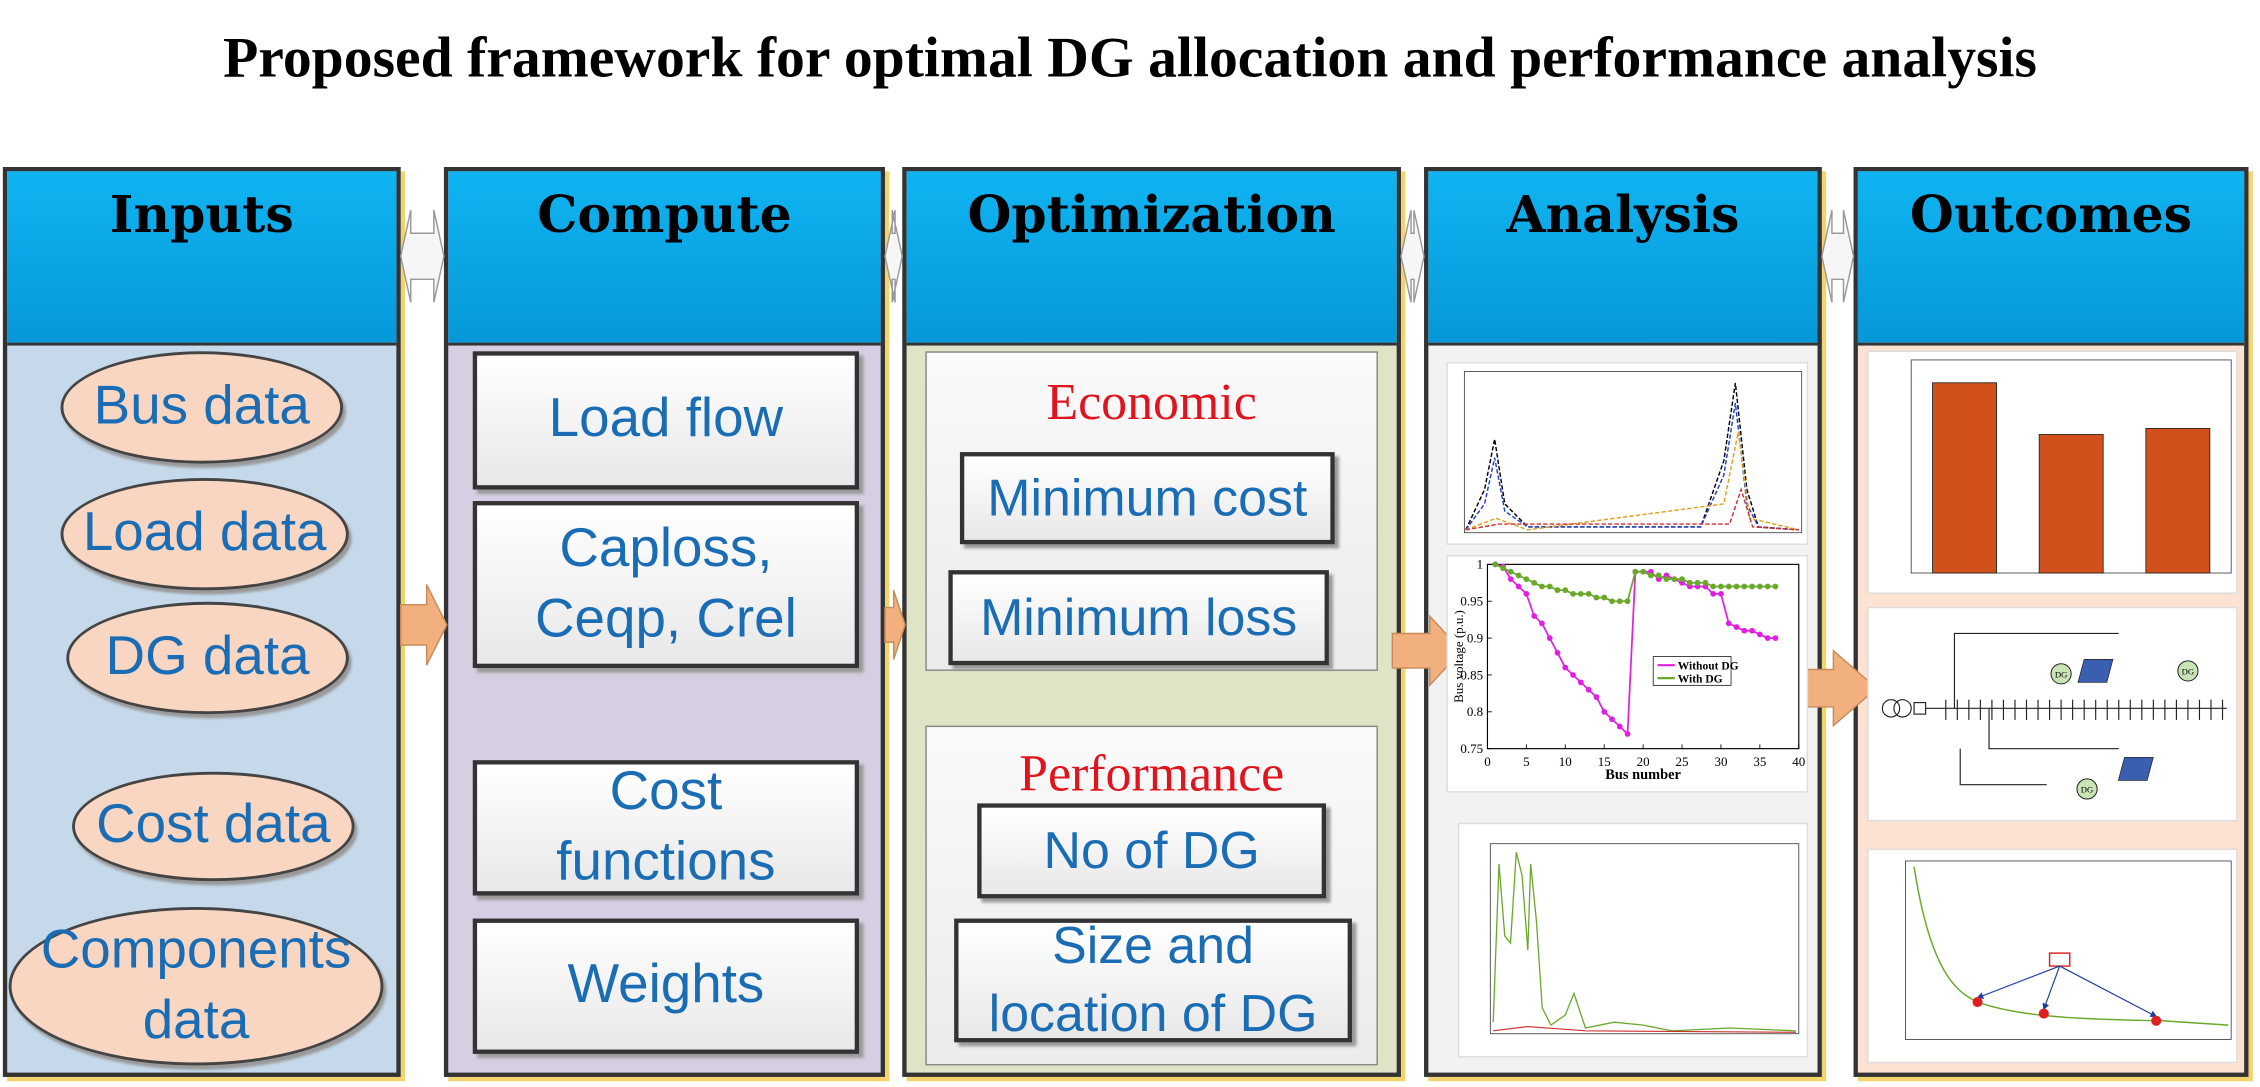  What do you see at coordinates (1700, 679) in the screenshot?
I see `legend-label: With DG` at bounding box center [1700, 679].